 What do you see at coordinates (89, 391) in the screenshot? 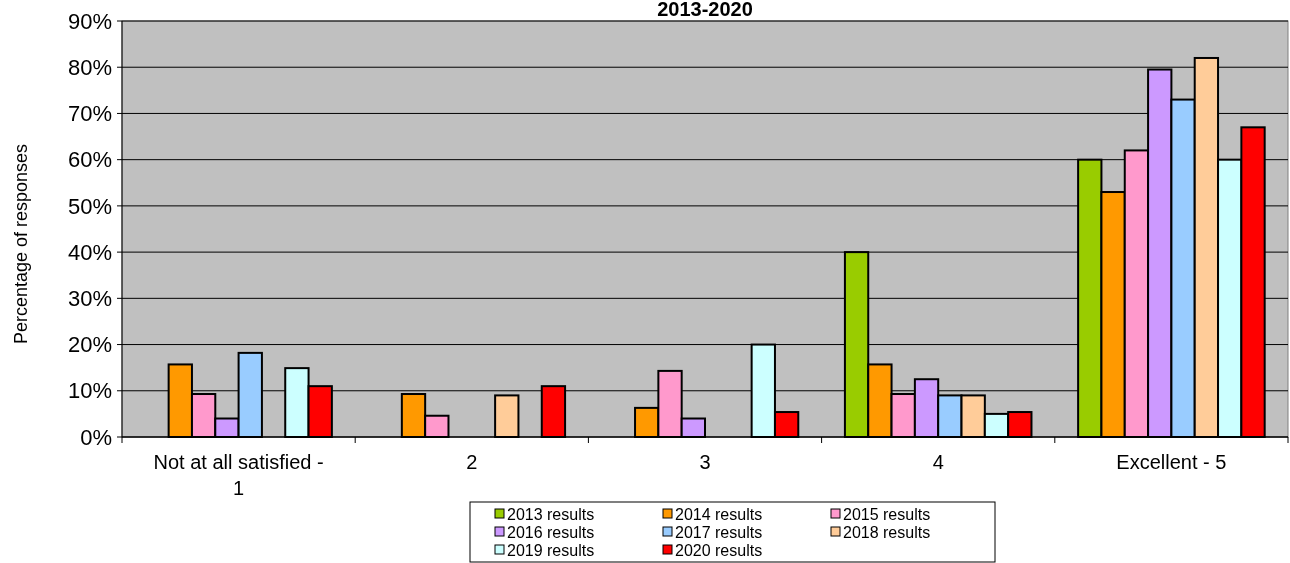
I see `y-tick-label: 10%` at bounding box center [89, 391].